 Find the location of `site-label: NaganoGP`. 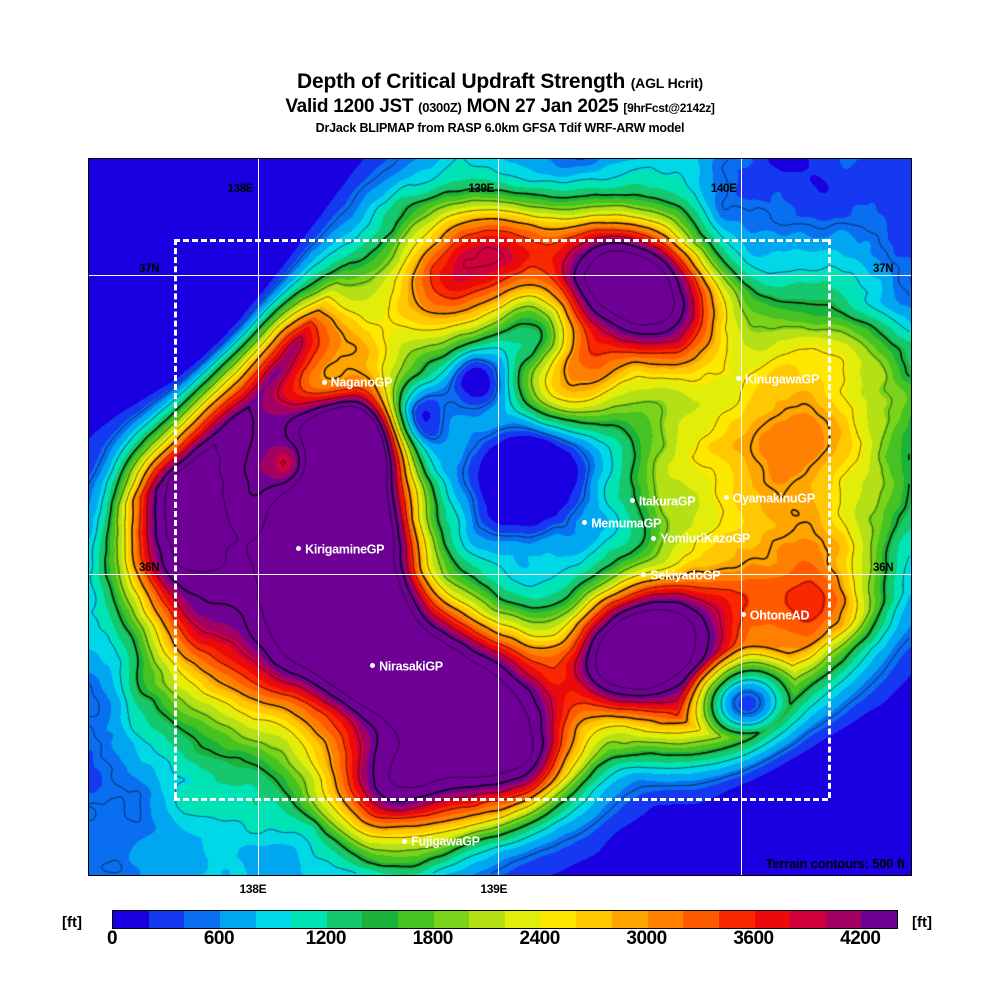

site-label: NaganoGP is located at coordinates (361, 383).